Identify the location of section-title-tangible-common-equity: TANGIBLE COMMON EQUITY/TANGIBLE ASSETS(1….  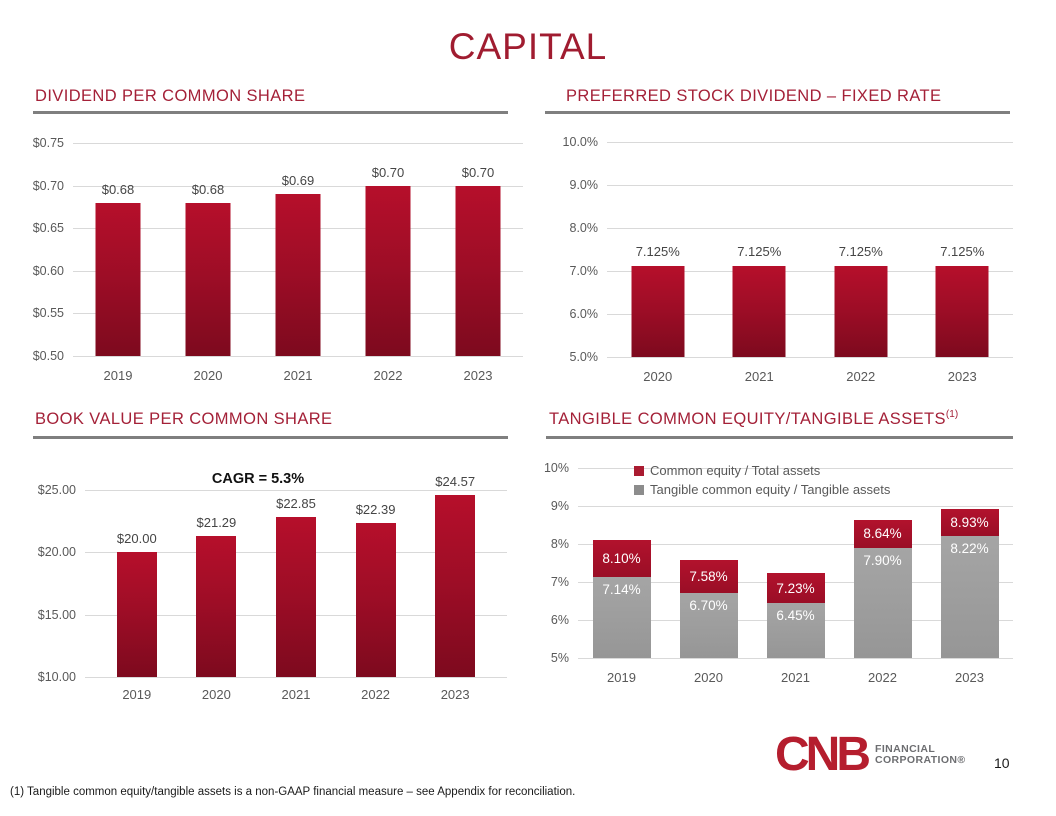
(753, 419).